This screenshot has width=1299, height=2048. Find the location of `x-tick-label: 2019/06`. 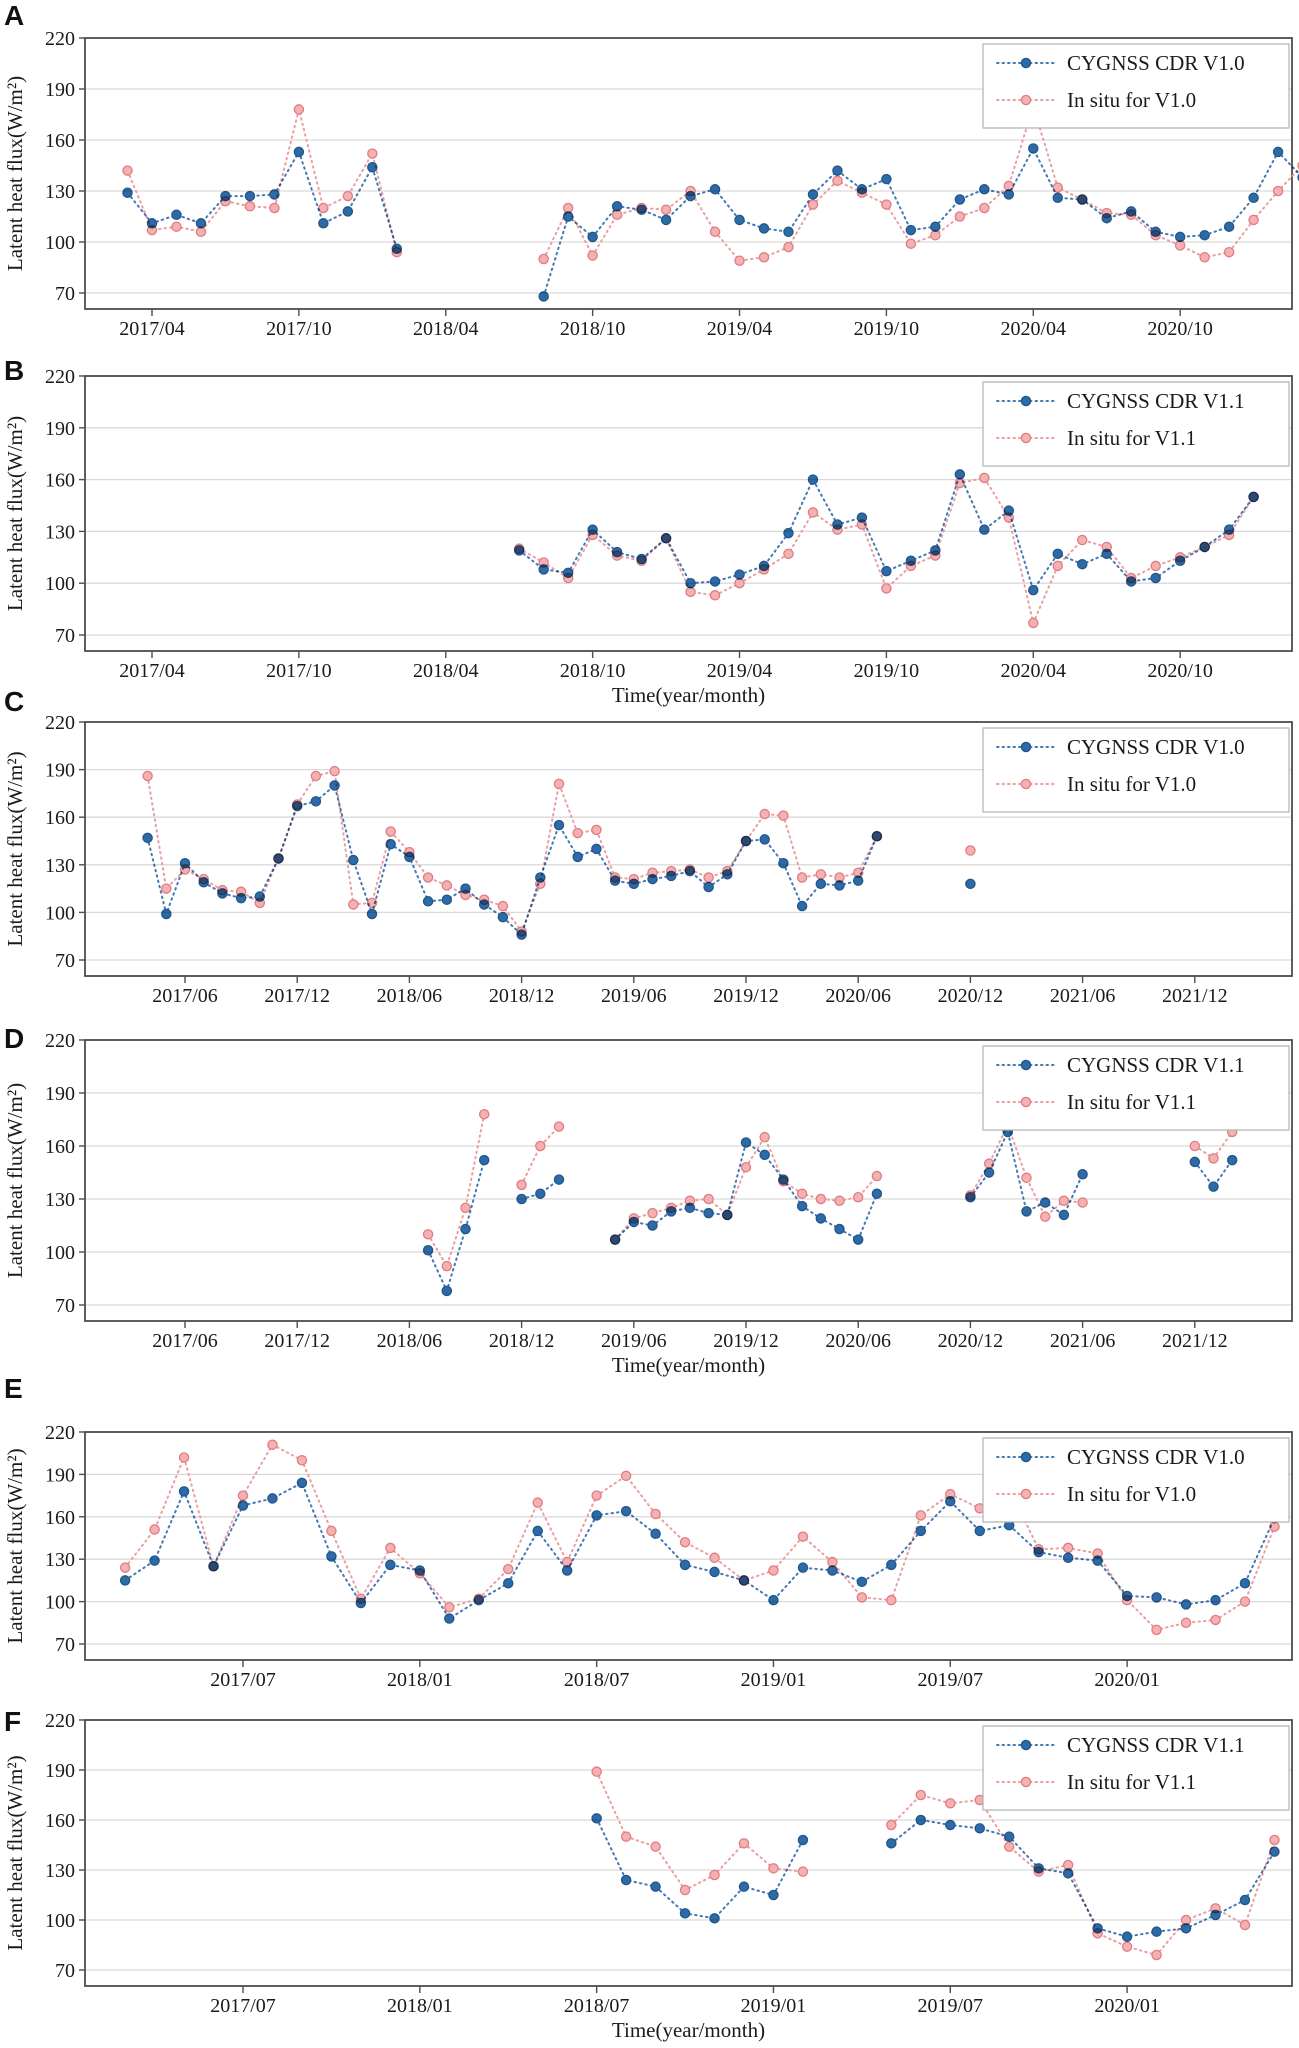

x-tick-label: 2019/06 is located at coordinates (634, 1341).